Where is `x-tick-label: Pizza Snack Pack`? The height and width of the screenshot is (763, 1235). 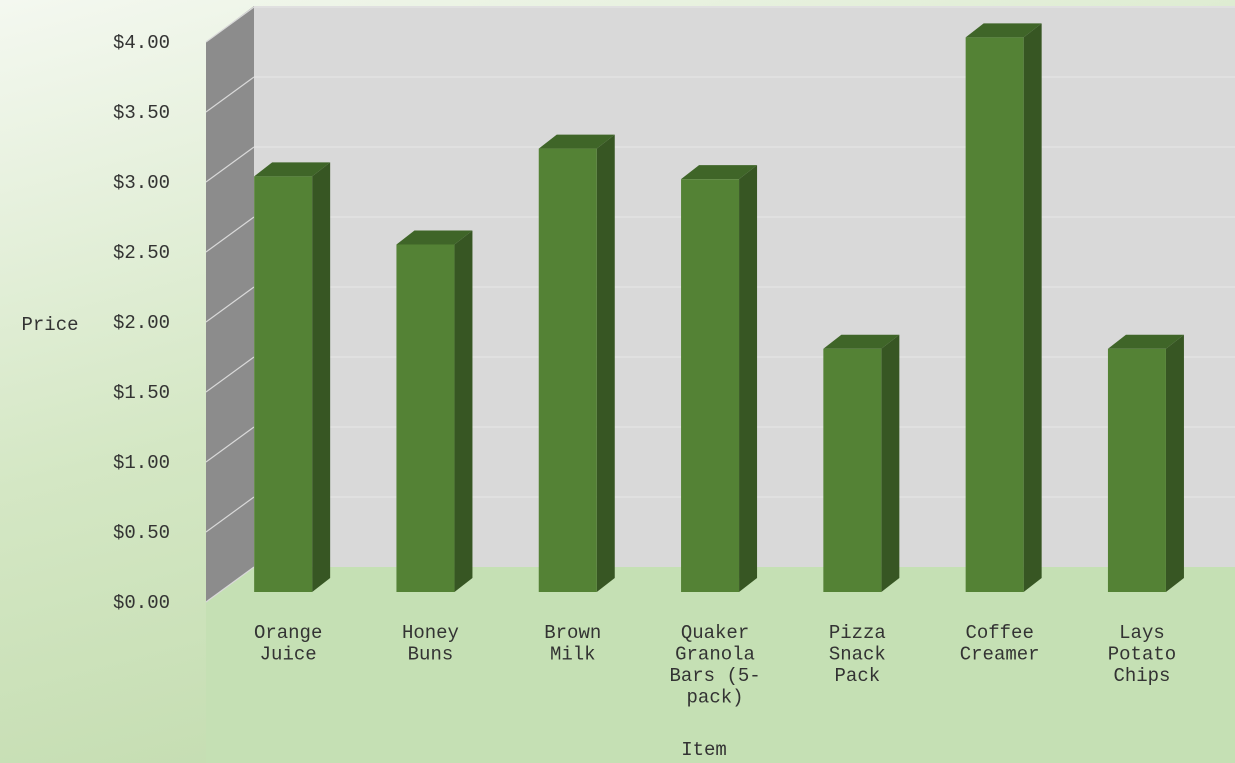 x-tick-label: Pizza Snack Pack is located at coordinates (857, 654).